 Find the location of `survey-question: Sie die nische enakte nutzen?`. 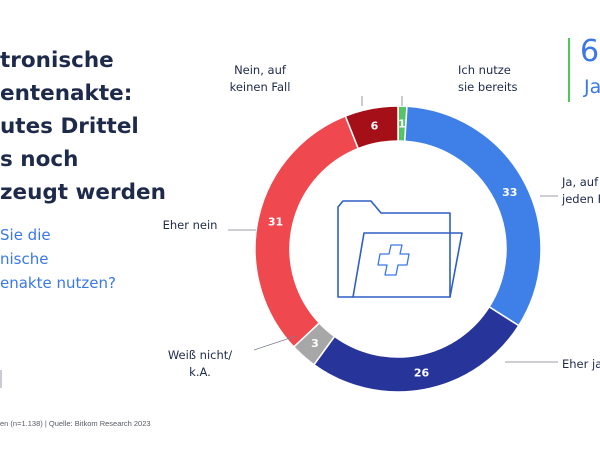

survey-question: Sie die nische enakte nutzen? is located at coordinates (58, 259).